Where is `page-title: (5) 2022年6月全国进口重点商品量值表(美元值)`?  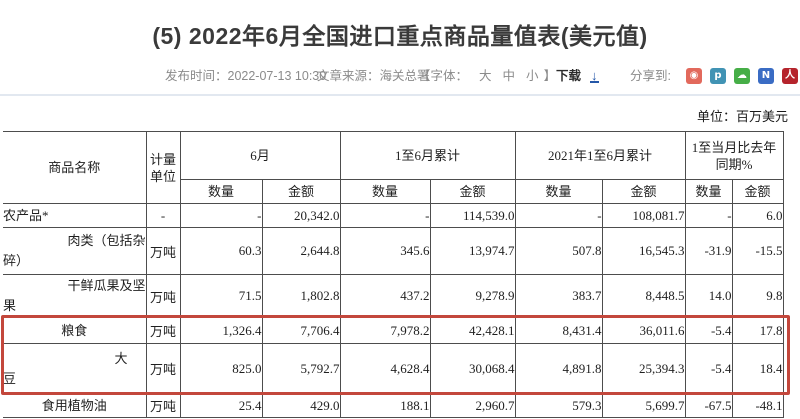
page-title: (5) 2022年6月全国进口重点商品量值表(美元值) is located at coordinates (400, 36).